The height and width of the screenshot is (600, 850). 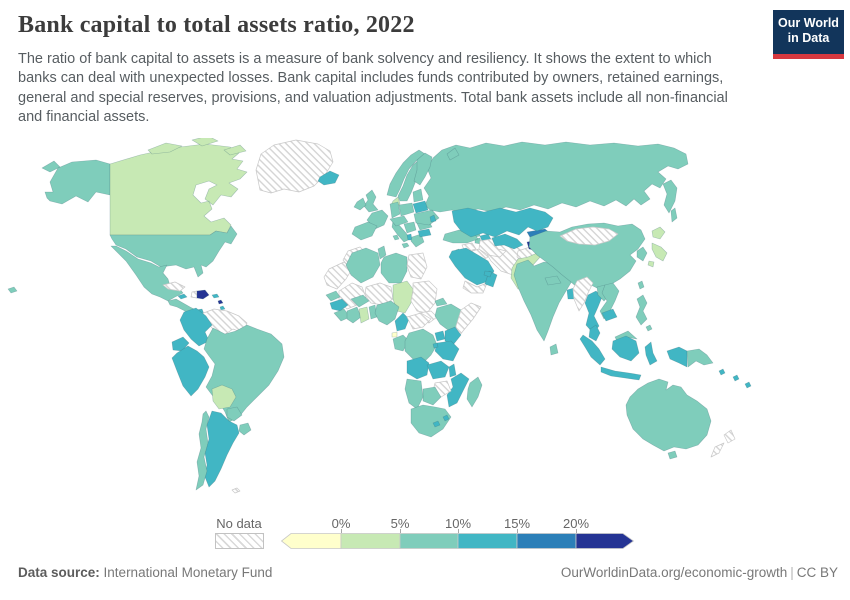 I want to click on country-canada, so click(x=178, y=189).